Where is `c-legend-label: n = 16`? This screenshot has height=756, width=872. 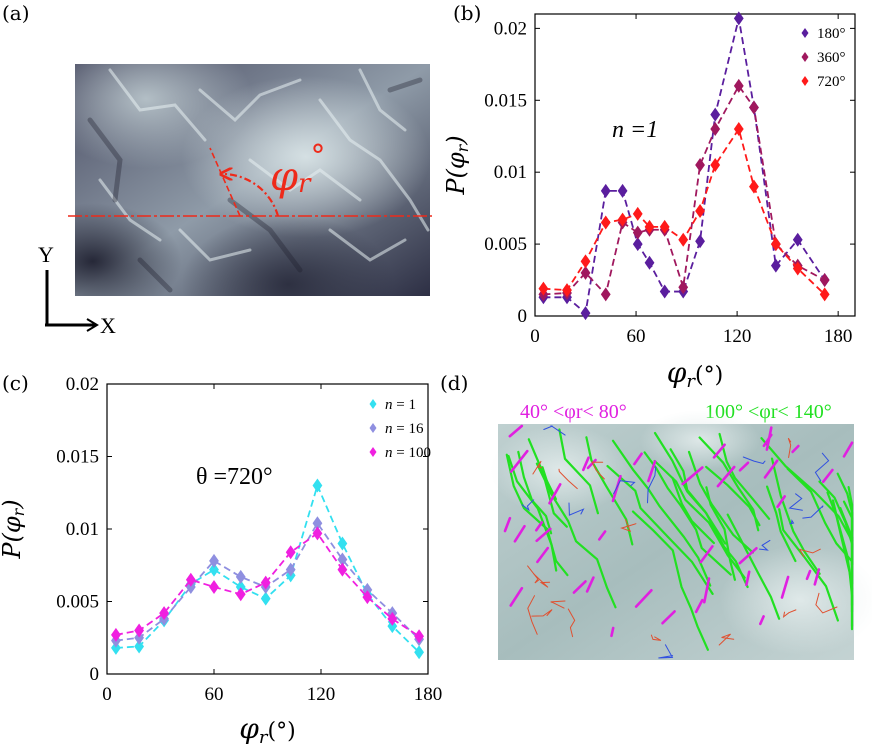 c-legend-label: n = 16 is located at coordinates (404, 429).